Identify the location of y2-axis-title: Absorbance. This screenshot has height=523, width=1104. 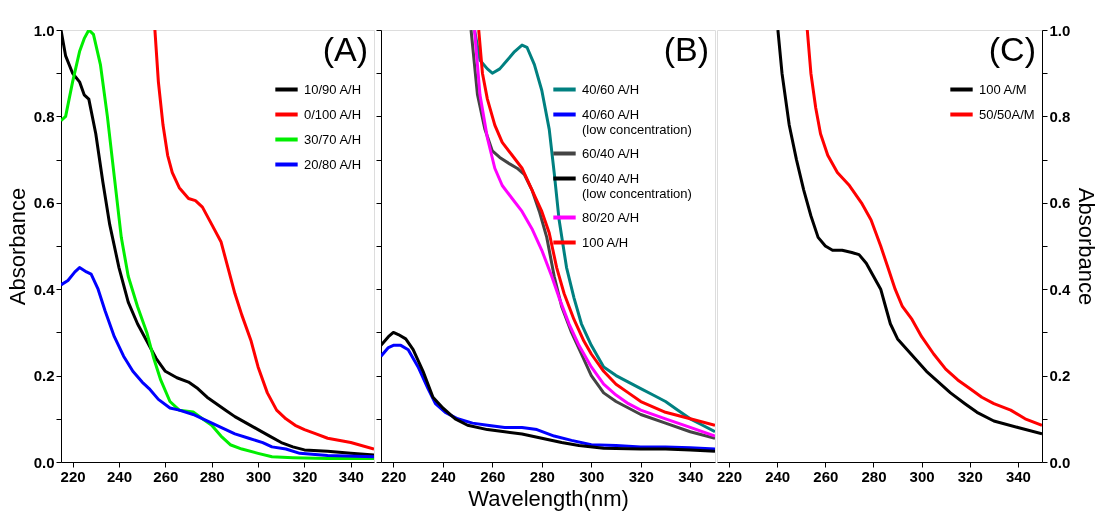
(1087, 246).